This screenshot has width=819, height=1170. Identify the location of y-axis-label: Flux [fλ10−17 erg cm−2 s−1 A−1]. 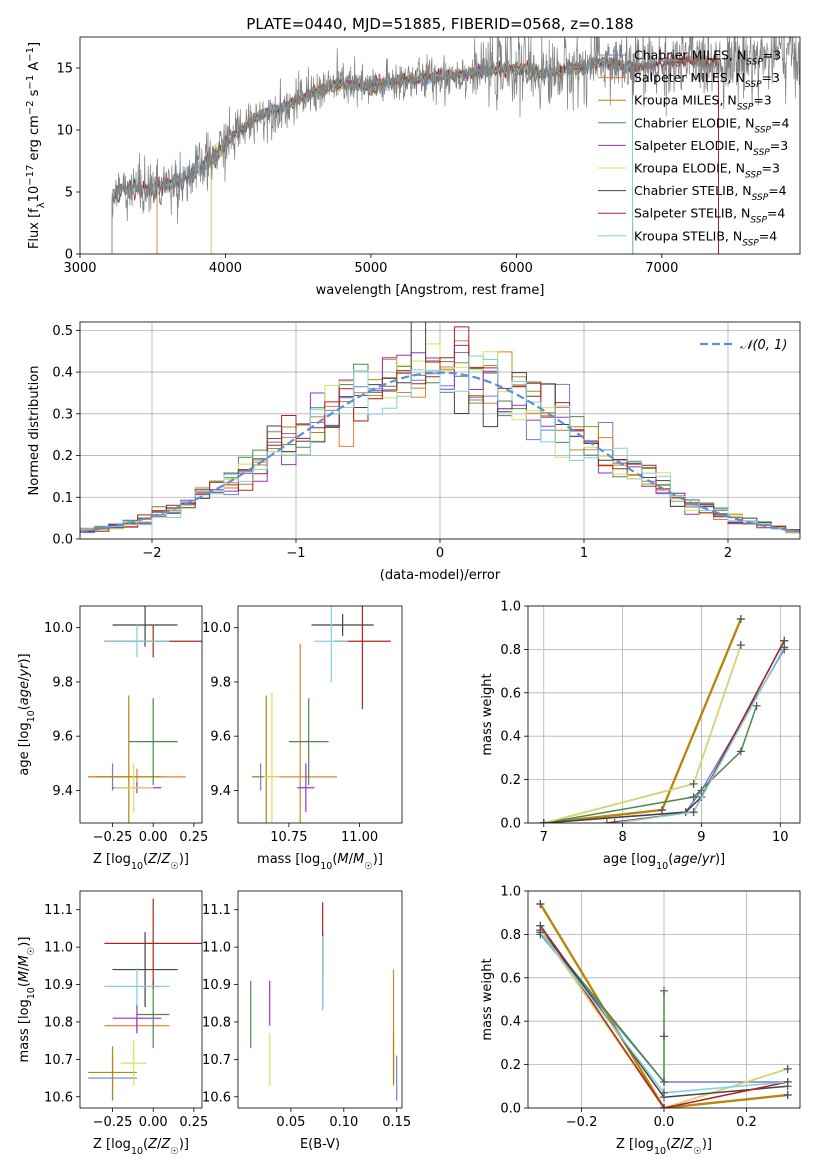
(36, 145).